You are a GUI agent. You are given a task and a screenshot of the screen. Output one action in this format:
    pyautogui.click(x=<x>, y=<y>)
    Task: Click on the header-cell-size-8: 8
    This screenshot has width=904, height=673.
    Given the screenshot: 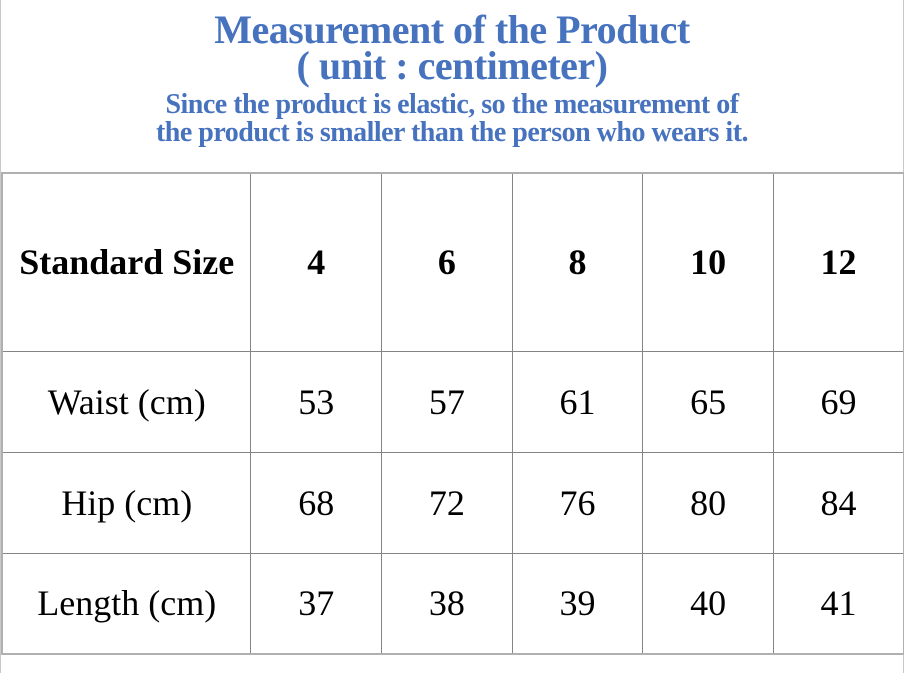 What is the action you would take?
    pyautogui.click(x=577, y=262)
    